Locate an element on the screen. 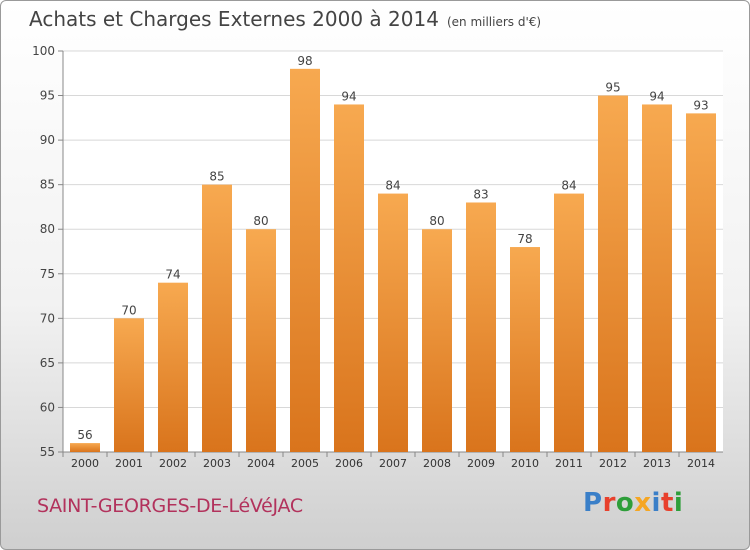 Image resolution: width=750 pixels, height=550 pixels. x-tick-label: 2001 is located at coordinates (129, 463).